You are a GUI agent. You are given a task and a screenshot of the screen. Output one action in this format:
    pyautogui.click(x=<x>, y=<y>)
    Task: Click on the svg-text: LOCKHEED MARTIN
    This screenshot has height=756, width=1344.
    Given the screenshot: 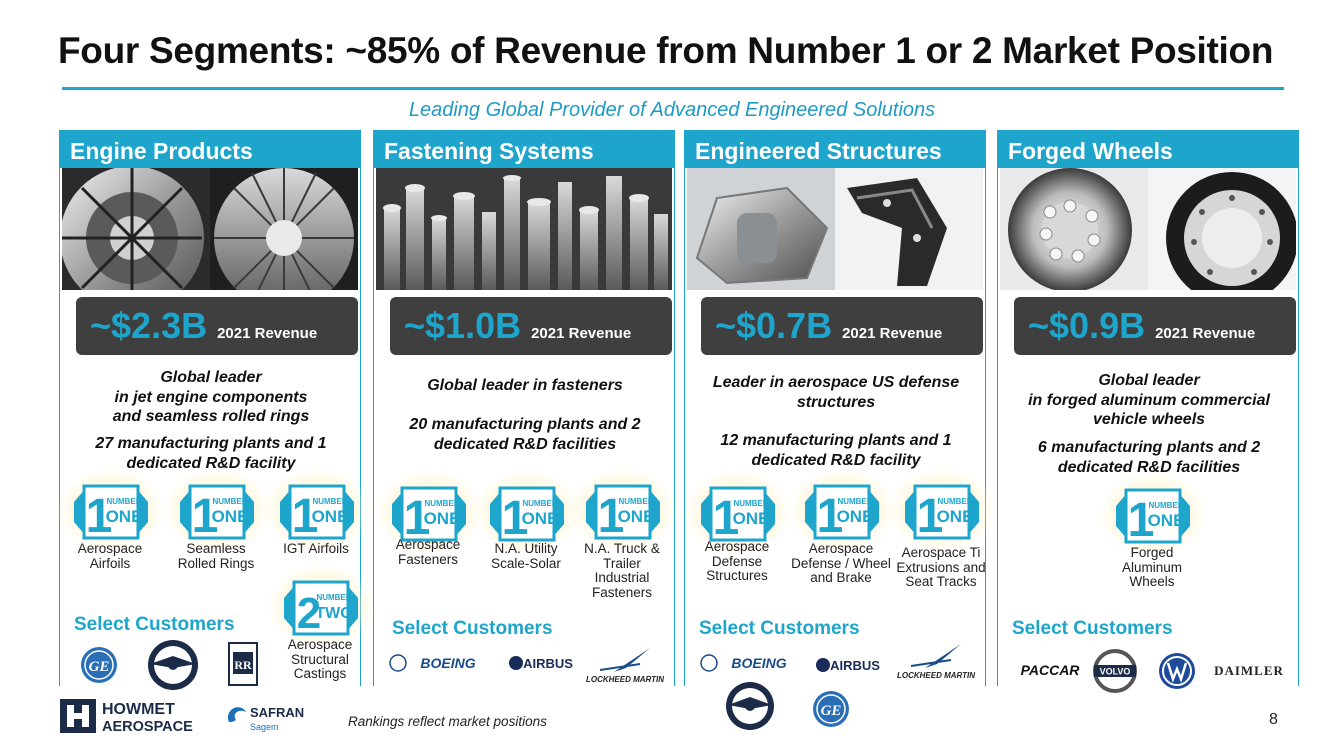 What is the action you would take?
    pyautogui.click(x=936, y=675)
    